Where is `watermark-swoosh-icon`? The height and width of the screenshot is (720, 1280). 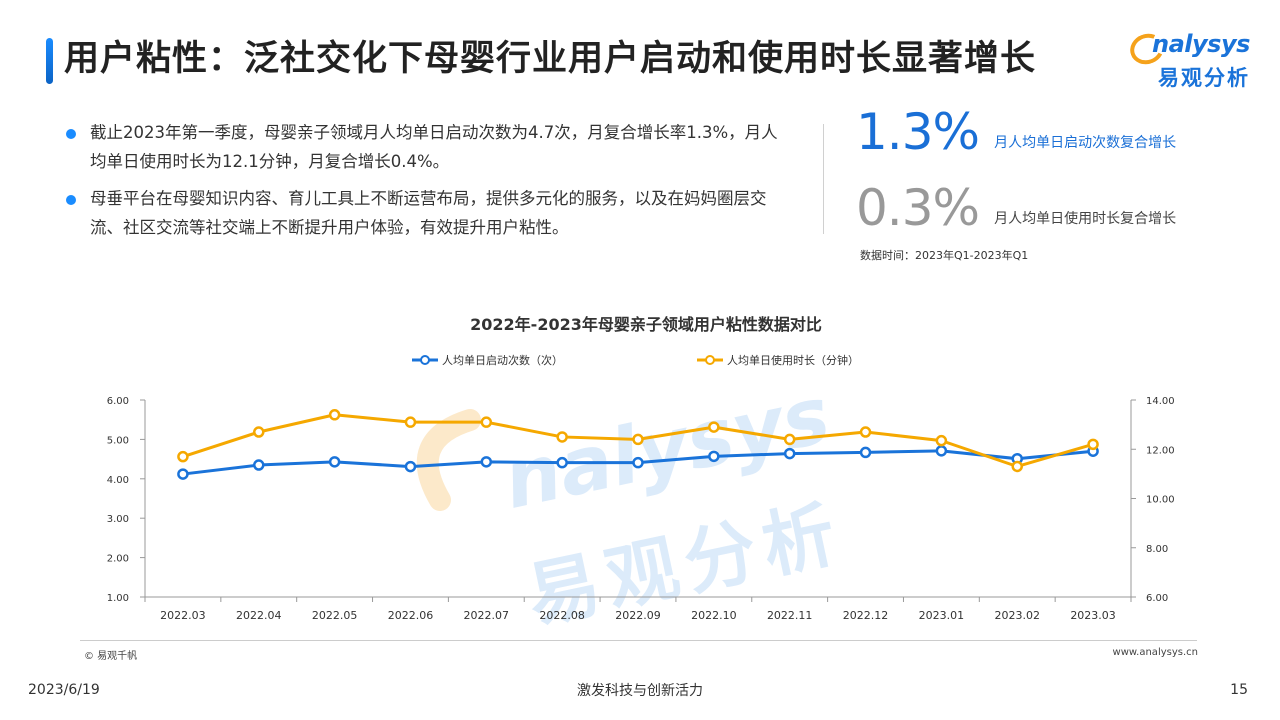 watermark-swoosh-icon is located at coordinates (448, 460).